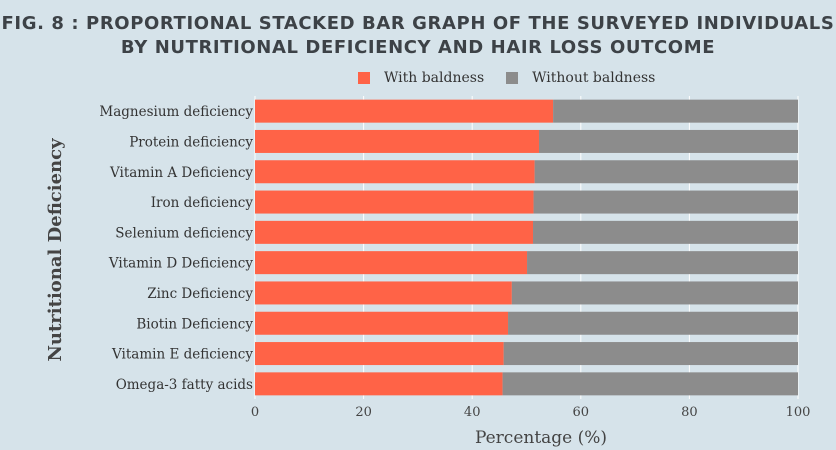 This screenshot has height=450, width=836. I want to click on x-tick-label: 40, so click(472, 412).